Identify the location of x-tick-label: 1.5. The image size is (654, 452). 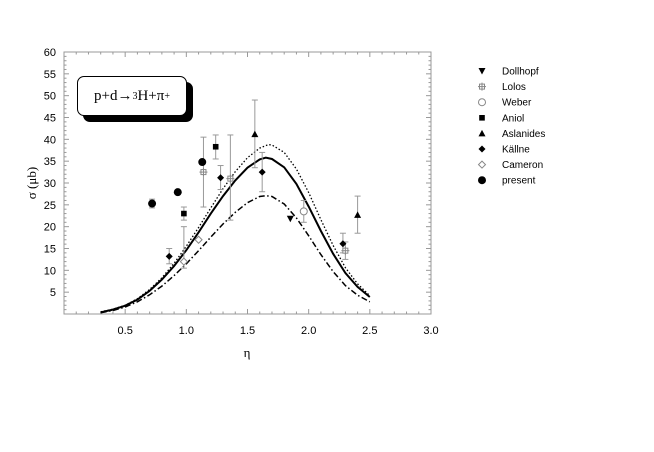
(247, 331).